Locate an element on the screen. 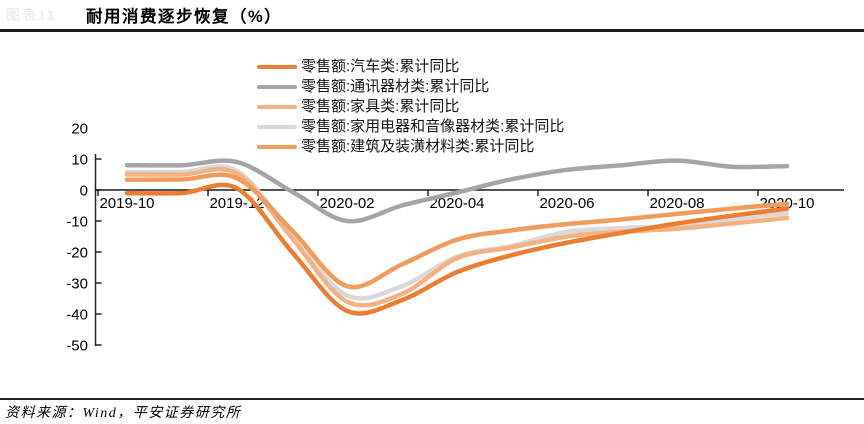 The height and width of the screenshot is (424, 864). legend-item: 零售额:建筑及装潢材料类:累计同比 is located at coordinates (410, 147).